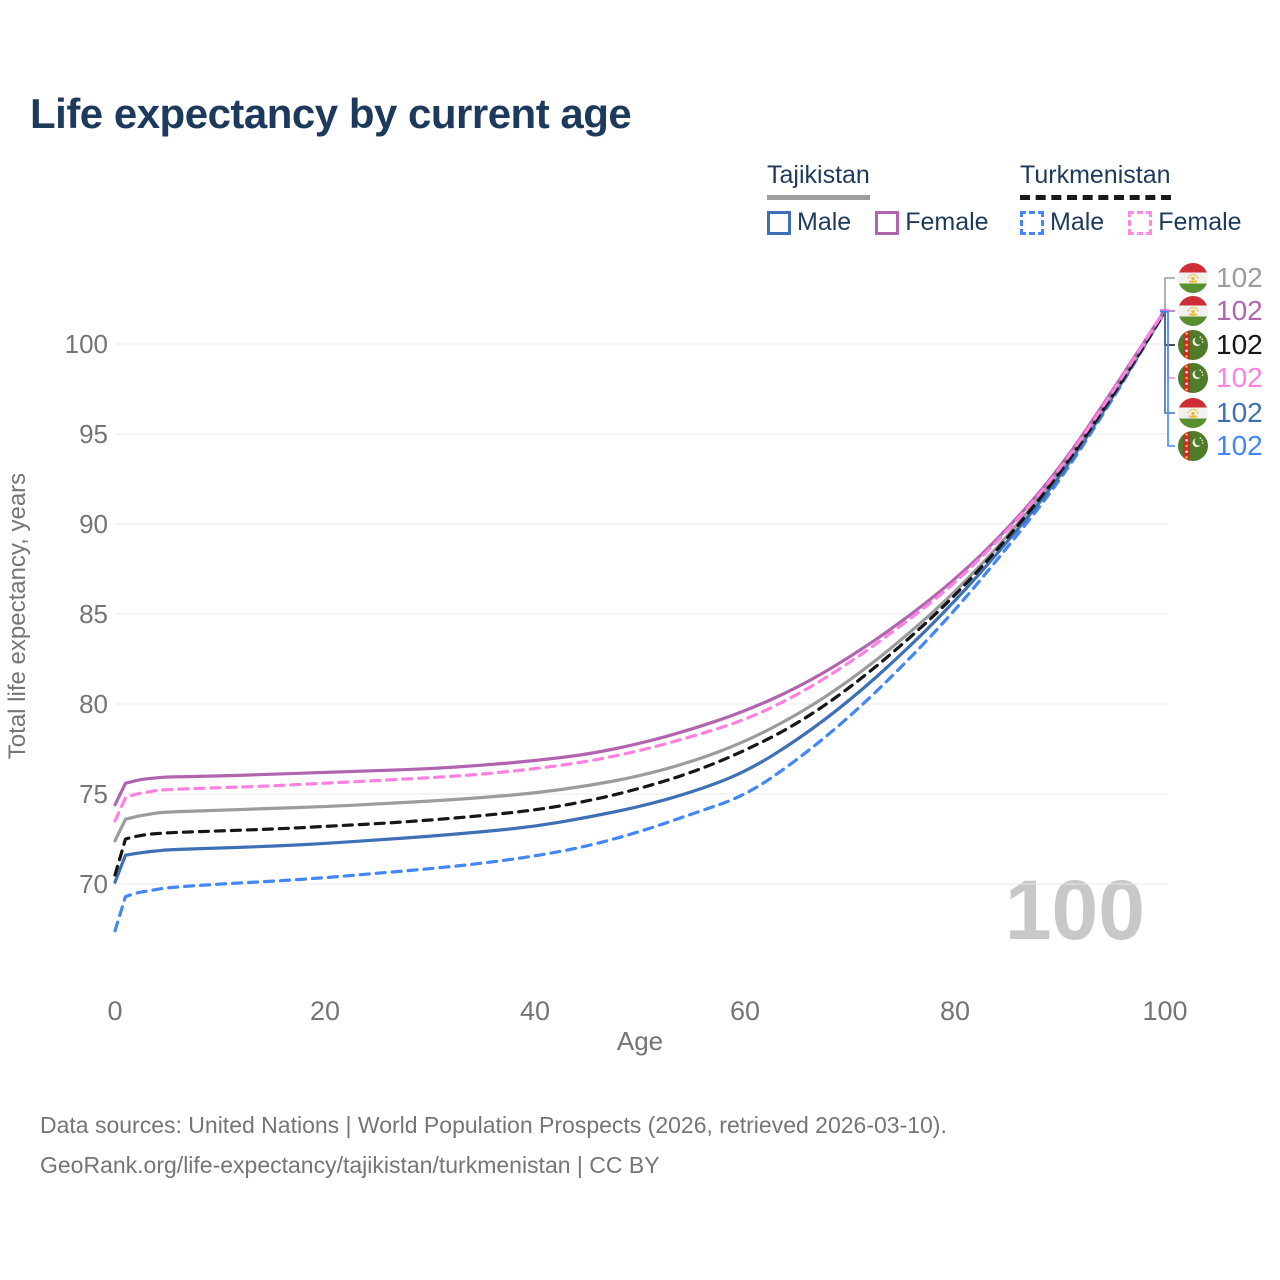 This screenshot has width=1280, height=1280. Describe the element at coordinates (325, 1011) in the screenshot. I see `x-tick-label: 20` at that location.